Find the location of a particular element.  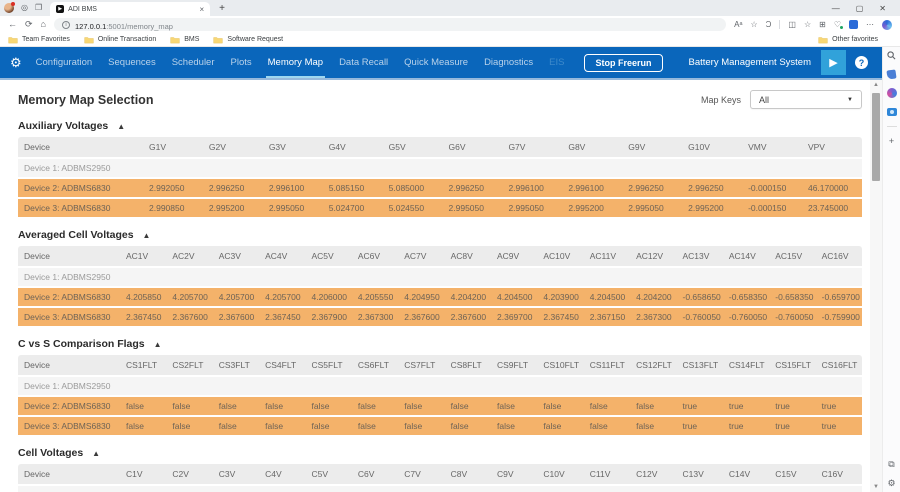

scroll-up-icon: ▲ is located at coordinates (876, 85).